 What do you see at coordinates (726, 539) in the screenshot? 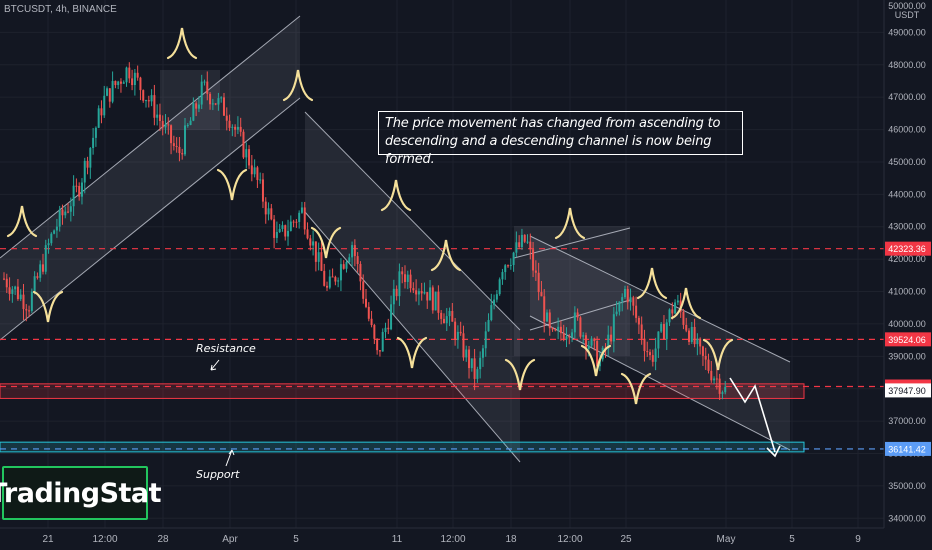
I see `time-tick-label: May` at bounding box center [726, 539].